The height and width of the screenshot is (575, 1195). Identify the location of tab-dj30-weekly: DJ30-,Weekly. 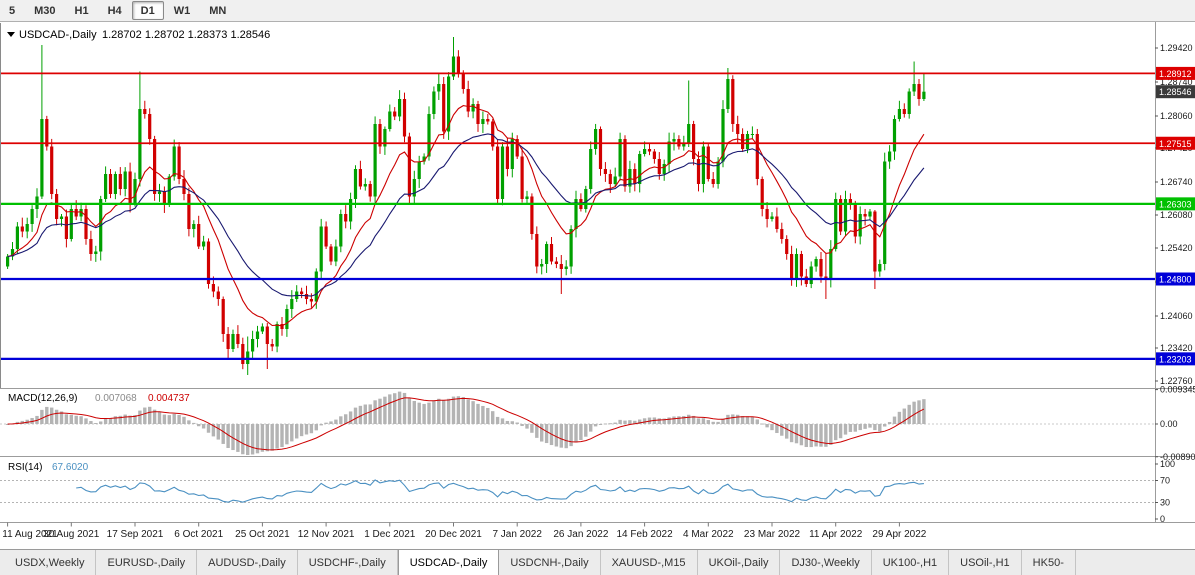
(826, 562).